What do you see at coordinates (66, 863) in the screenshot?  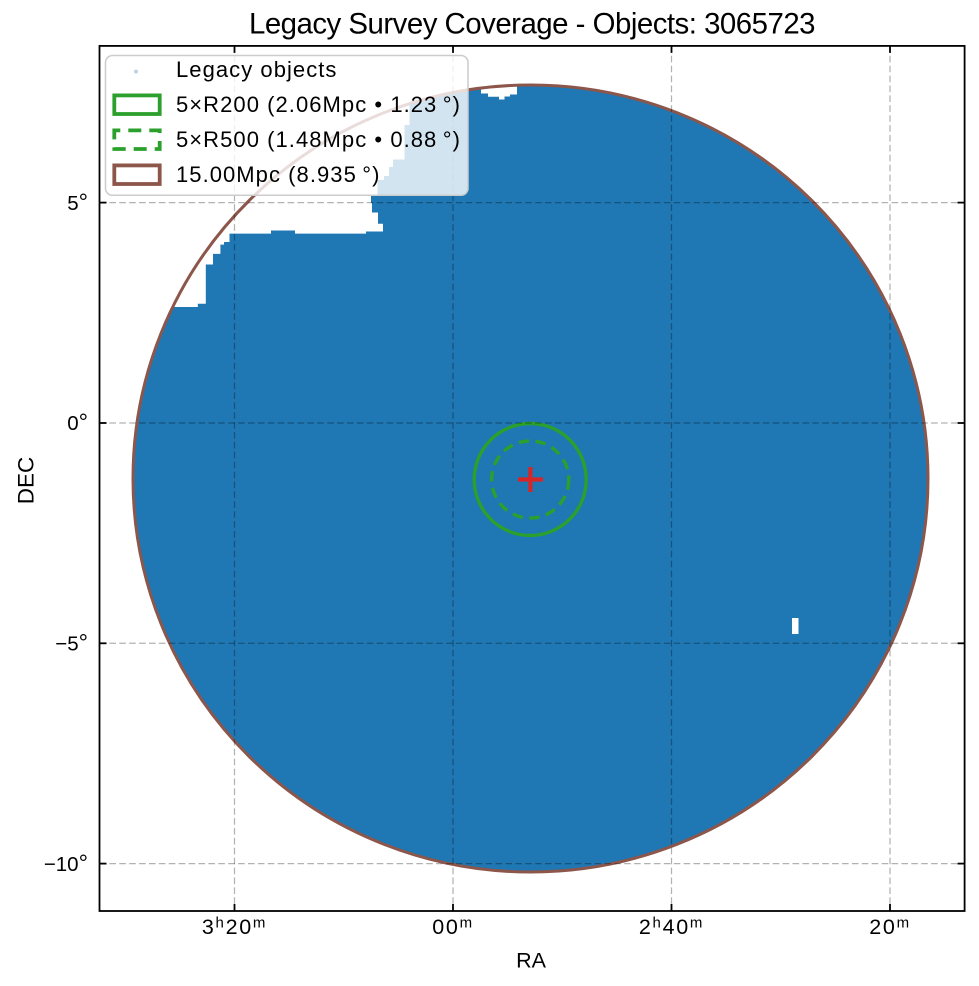 I see `svg-text: −10°` at bounding box center [66, 863].